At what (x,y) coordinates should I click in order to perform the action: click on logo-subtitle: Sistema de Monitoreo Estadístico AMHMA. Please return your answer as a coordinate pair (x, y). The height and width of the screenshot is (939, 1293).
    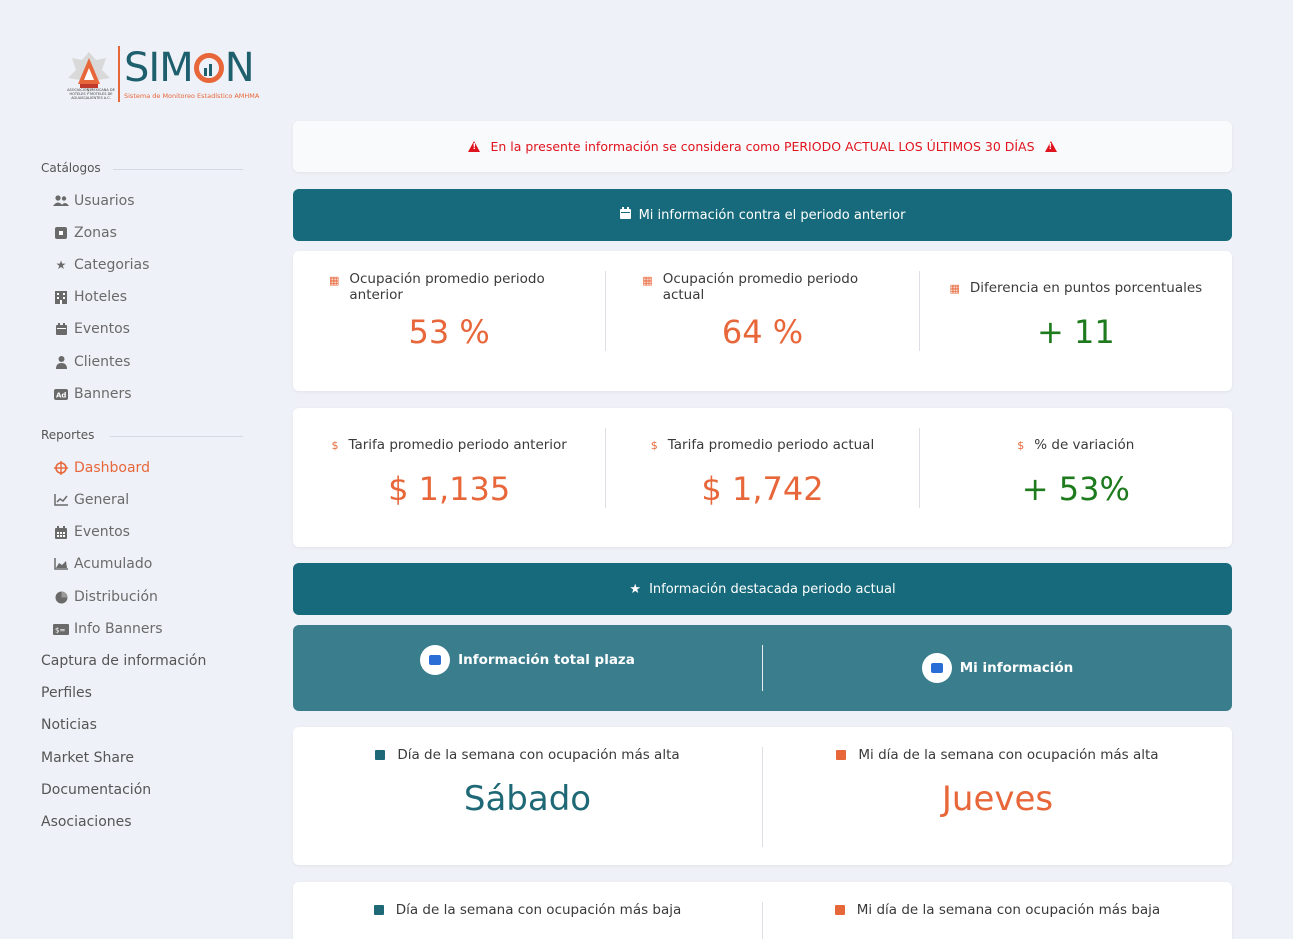
    Looking at the image, I should click on (192, 96).